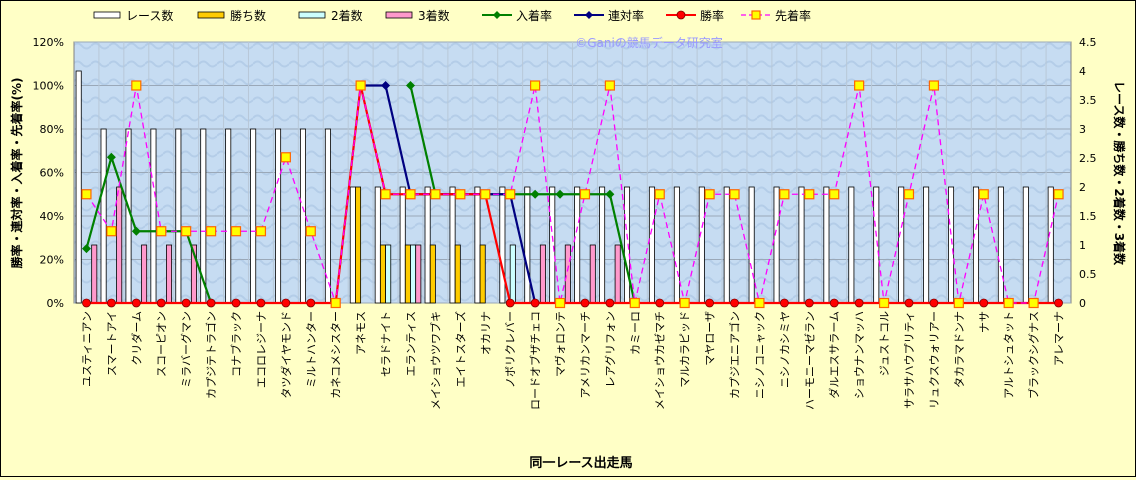 Image resolution: width=1136 pixels, height=480 pixels. I want to click on x-tick-label: アネモス, so click(361, 333).